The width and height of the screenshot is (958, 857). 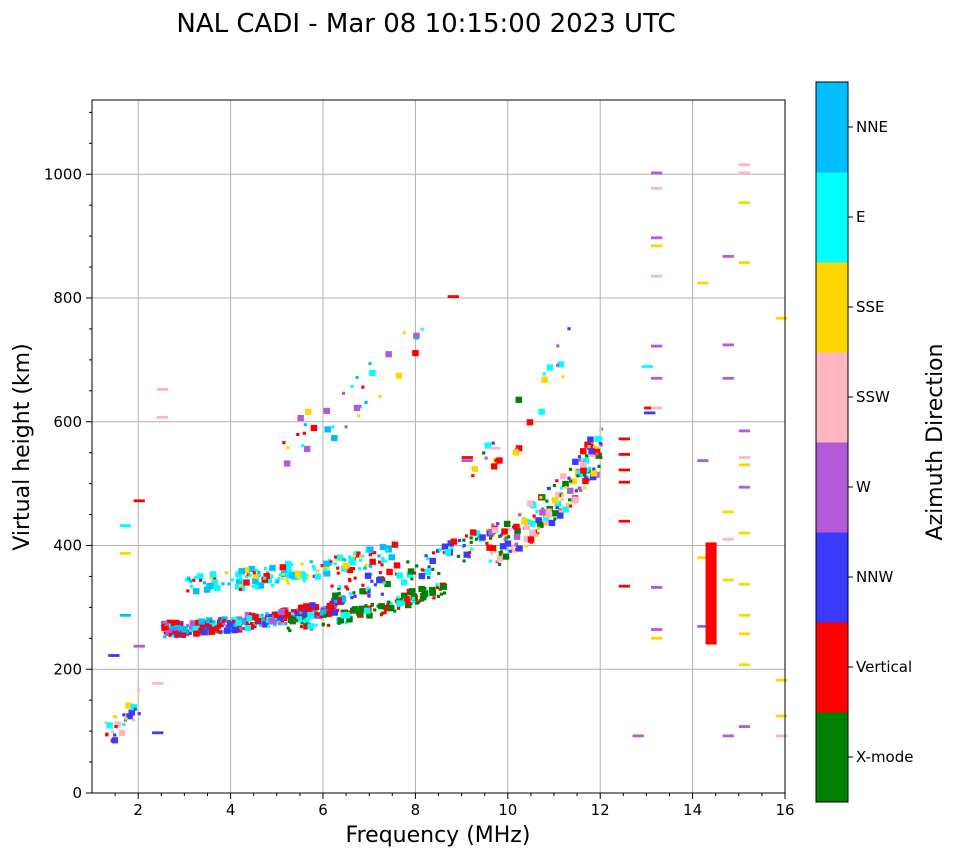 I want to click on x-tick-label: 2, so click(x=138, y=810).